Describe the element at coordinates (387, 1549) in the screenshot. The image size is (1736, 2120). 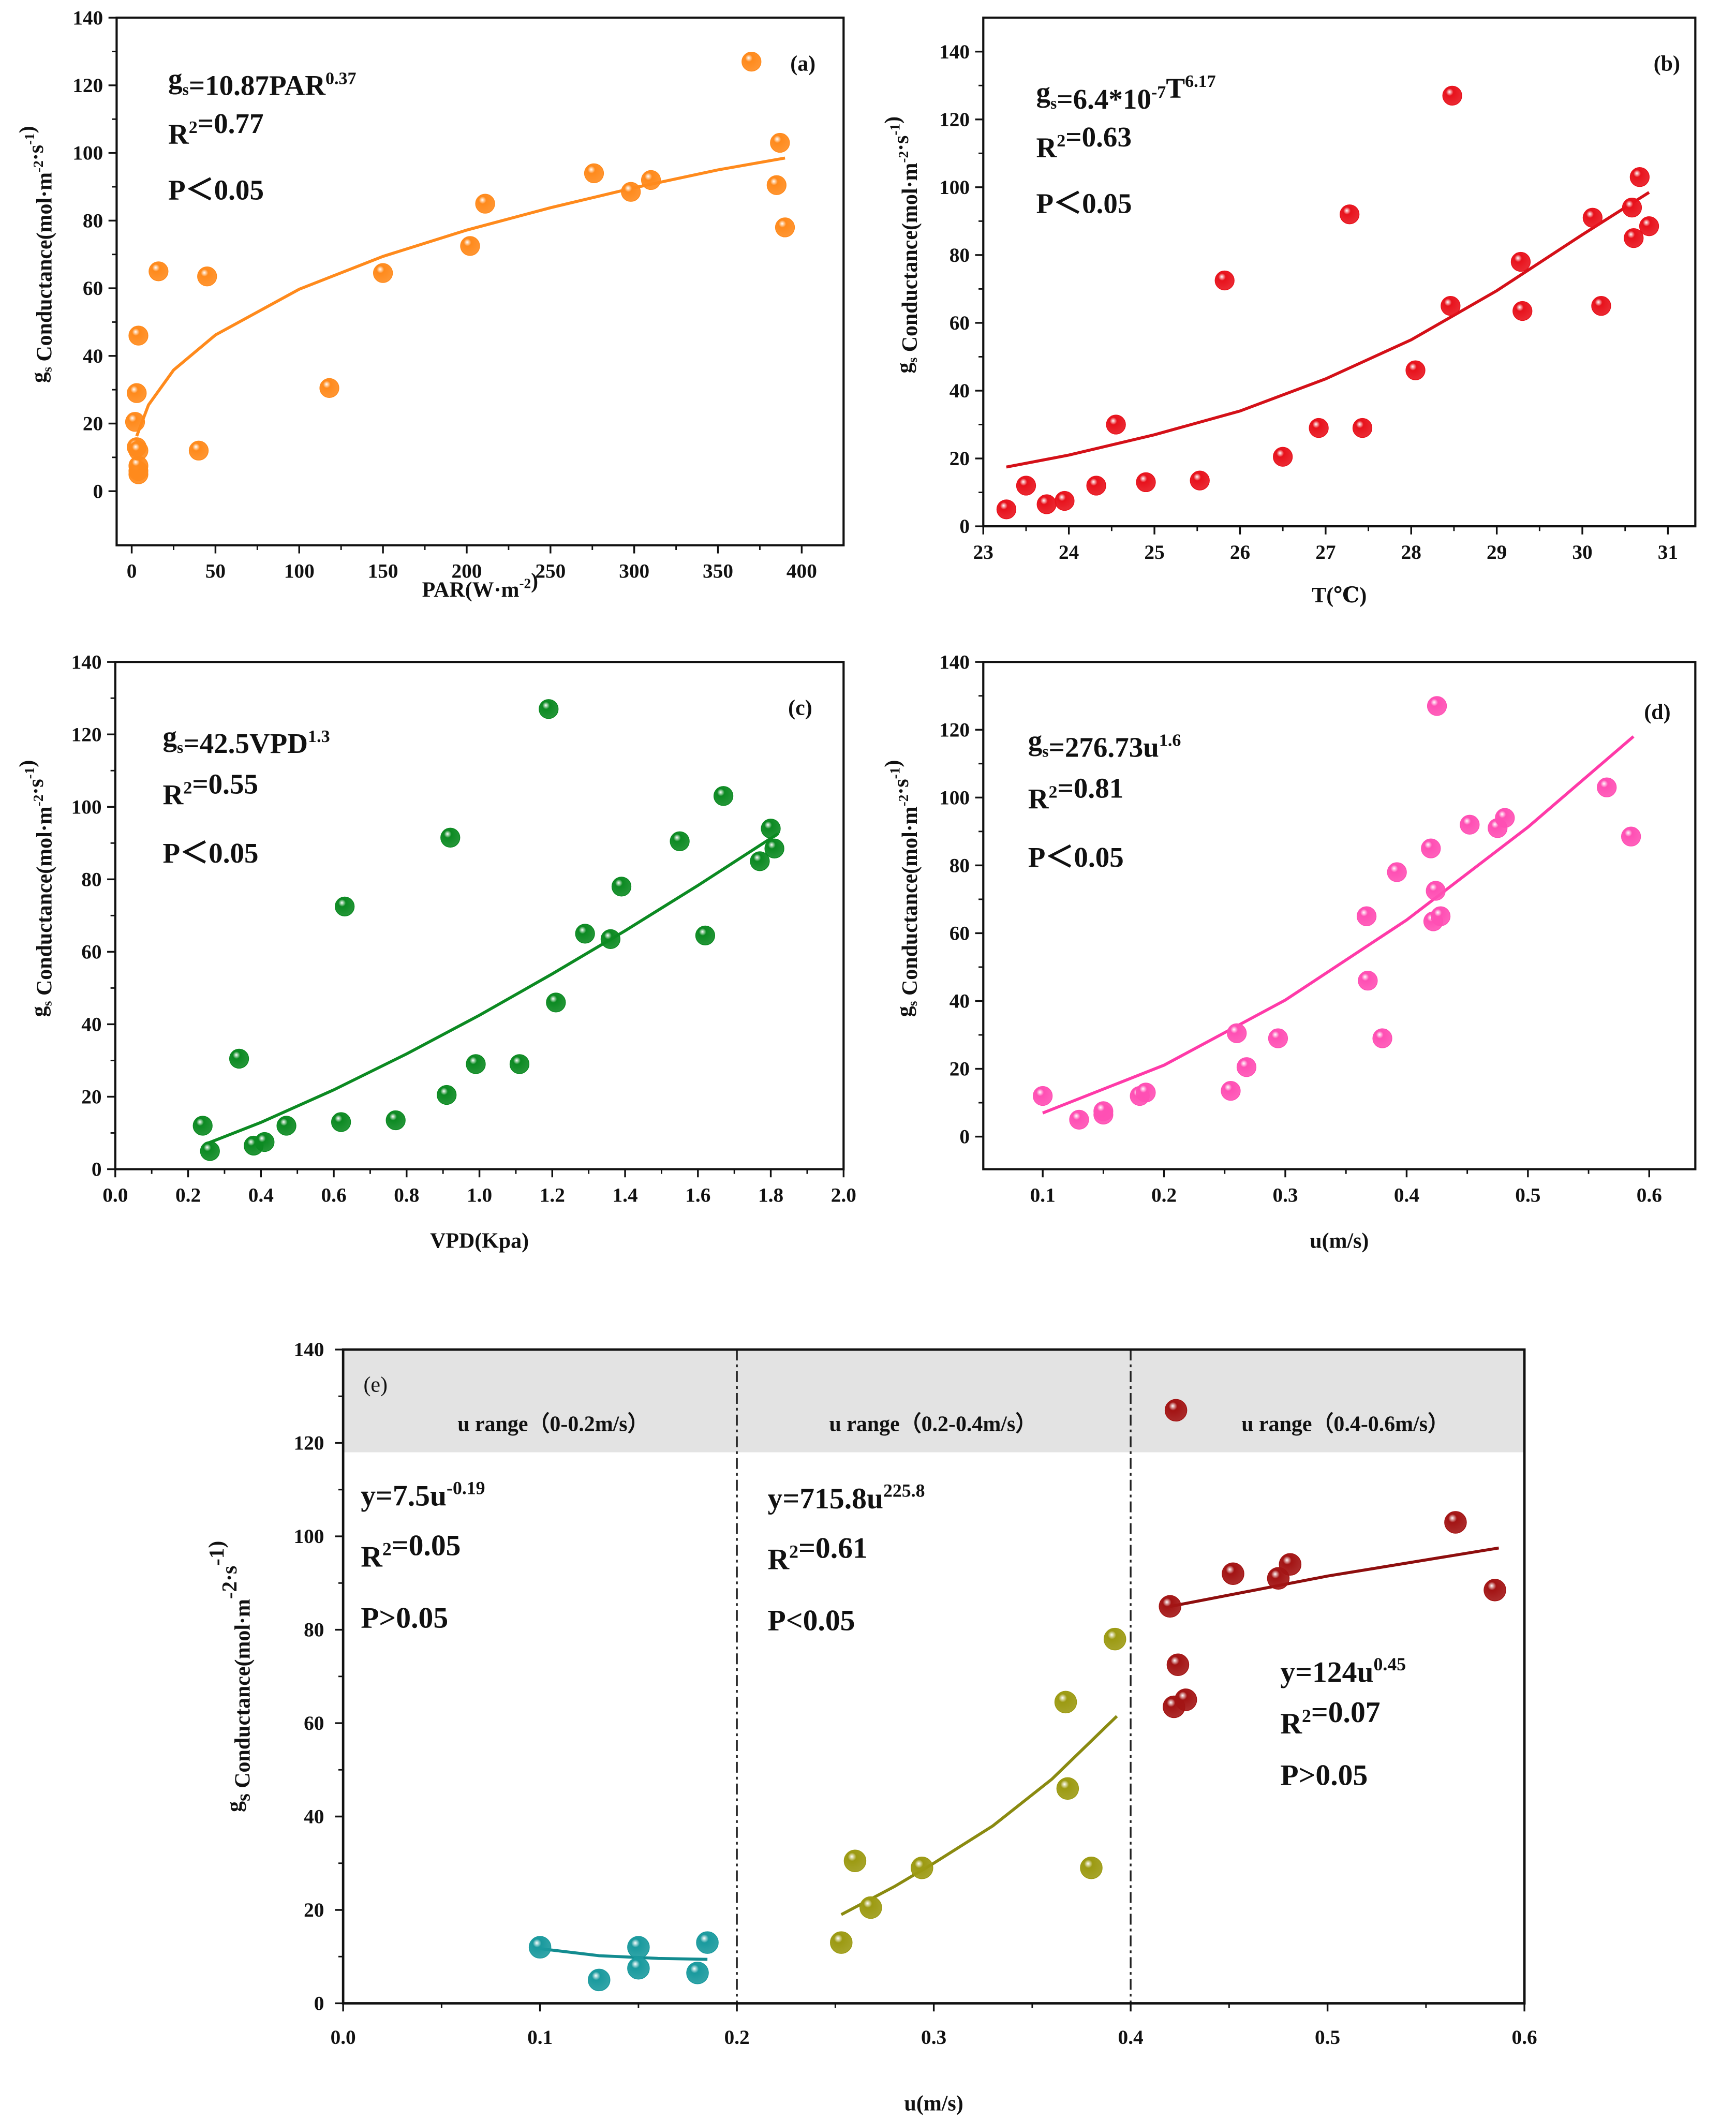
I see `text-sup: 2` at that location.